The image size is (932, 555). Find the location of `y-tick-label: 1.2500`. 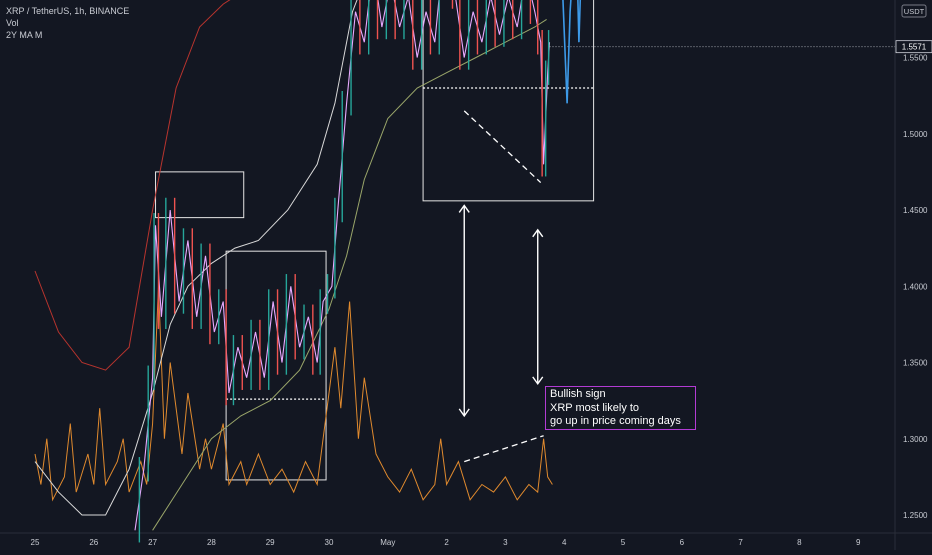

y-tick-label: 1.2500 is located at coordinates (915, 515).